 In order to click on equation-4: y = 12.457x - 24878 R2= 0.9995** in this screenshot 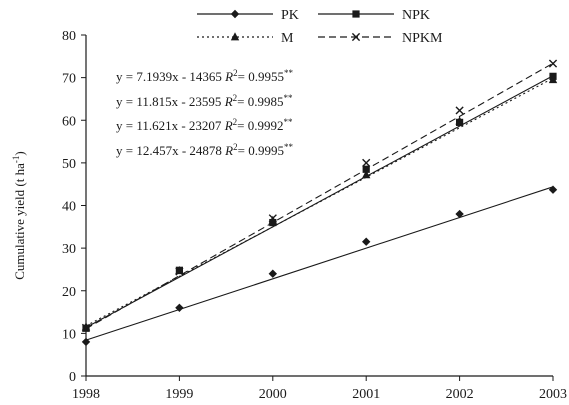, I will do `click(204, 150)`.